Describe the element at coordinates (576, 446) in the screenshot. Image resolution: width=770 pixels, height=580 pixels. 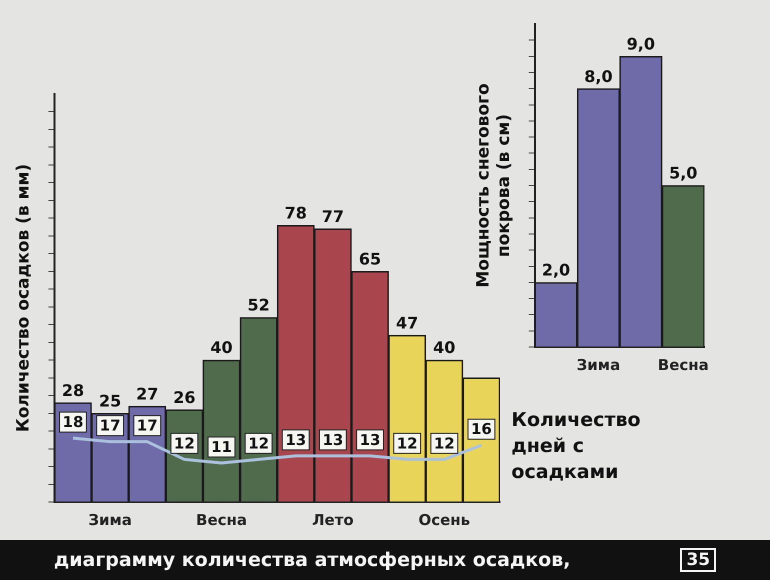
I see `series-label: Количество дней с осадками` at that location.